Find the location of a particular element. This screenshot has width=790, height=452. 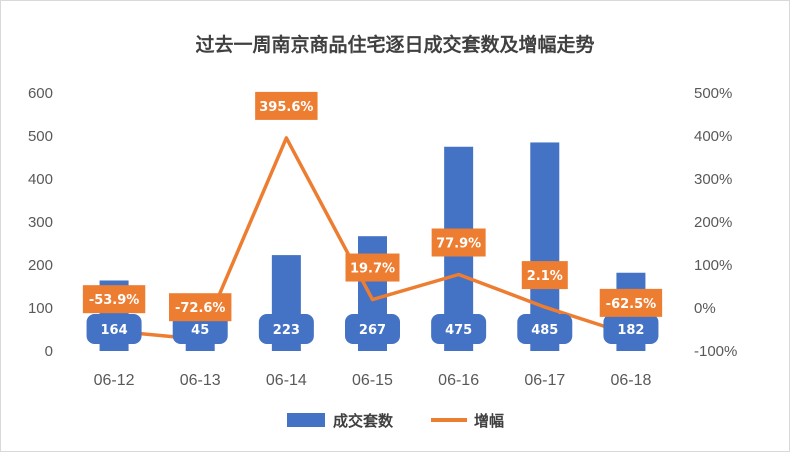

legend-swatch-bar is located at coordinates (306, 420).